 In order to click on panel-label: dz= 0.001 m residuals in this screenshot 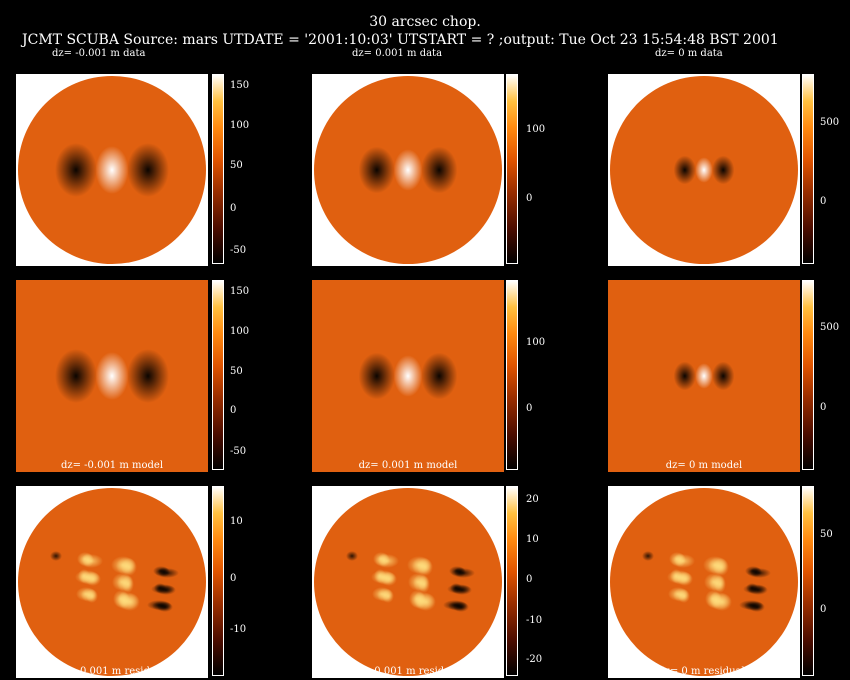, I will do `click(408, 671)`.